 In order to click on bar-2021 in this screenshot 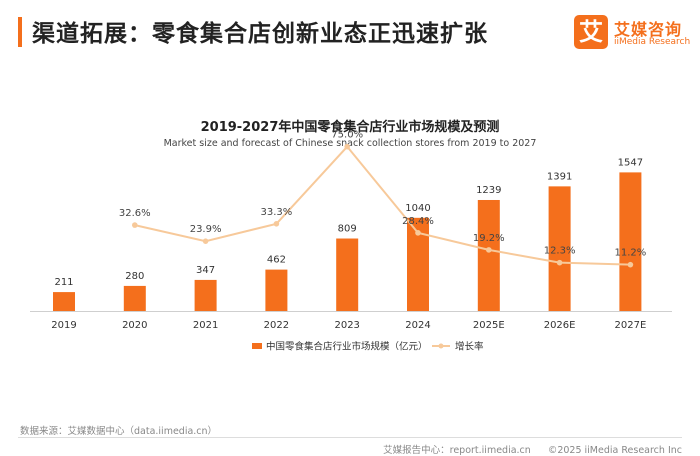, I will do `click(205, 295)`.